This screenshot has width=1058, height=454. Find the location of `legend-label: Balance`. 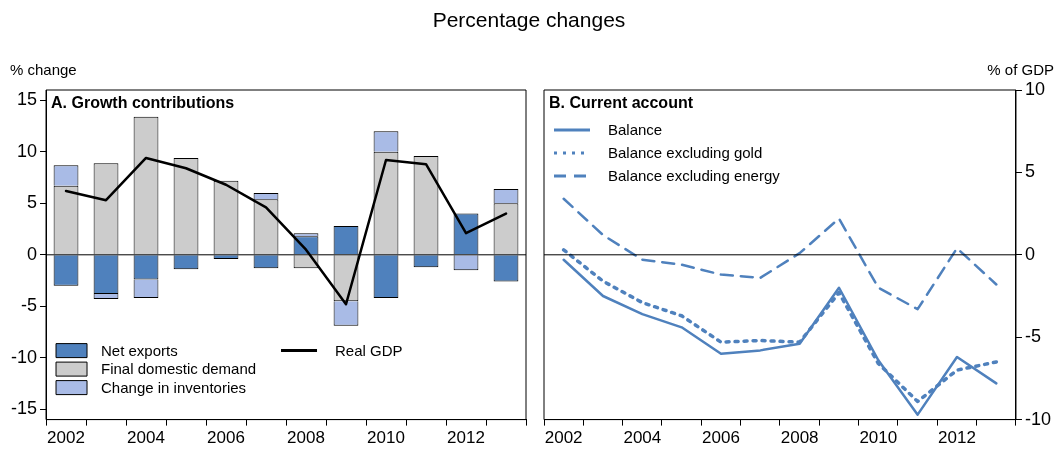

legend-label: Balance is located at coordinates (635, 130).